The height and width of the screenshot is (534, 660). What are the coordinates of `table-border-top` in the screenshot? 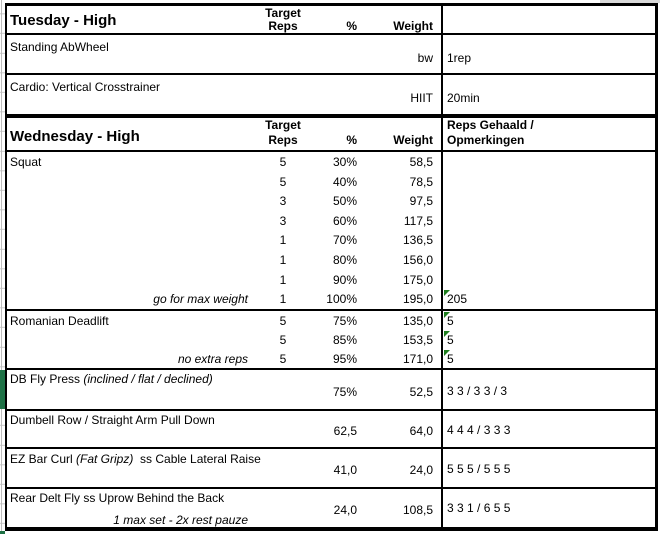 It's located at (331, 4).